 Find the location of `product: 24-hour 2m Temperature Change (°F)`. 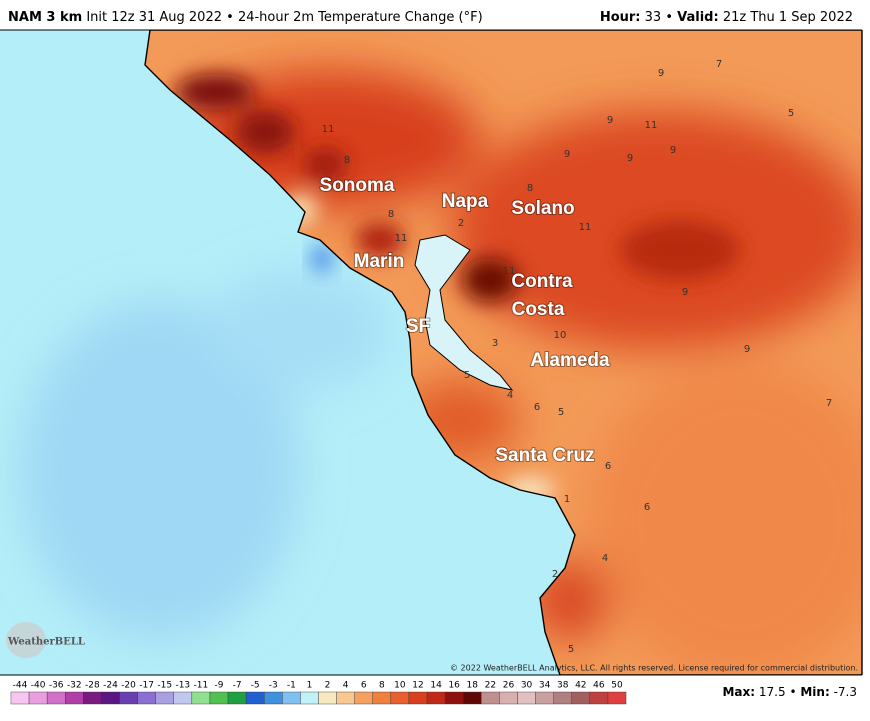

product: 24-hour 2m Temperature Change (°F) is located at coordinates (360, 17).